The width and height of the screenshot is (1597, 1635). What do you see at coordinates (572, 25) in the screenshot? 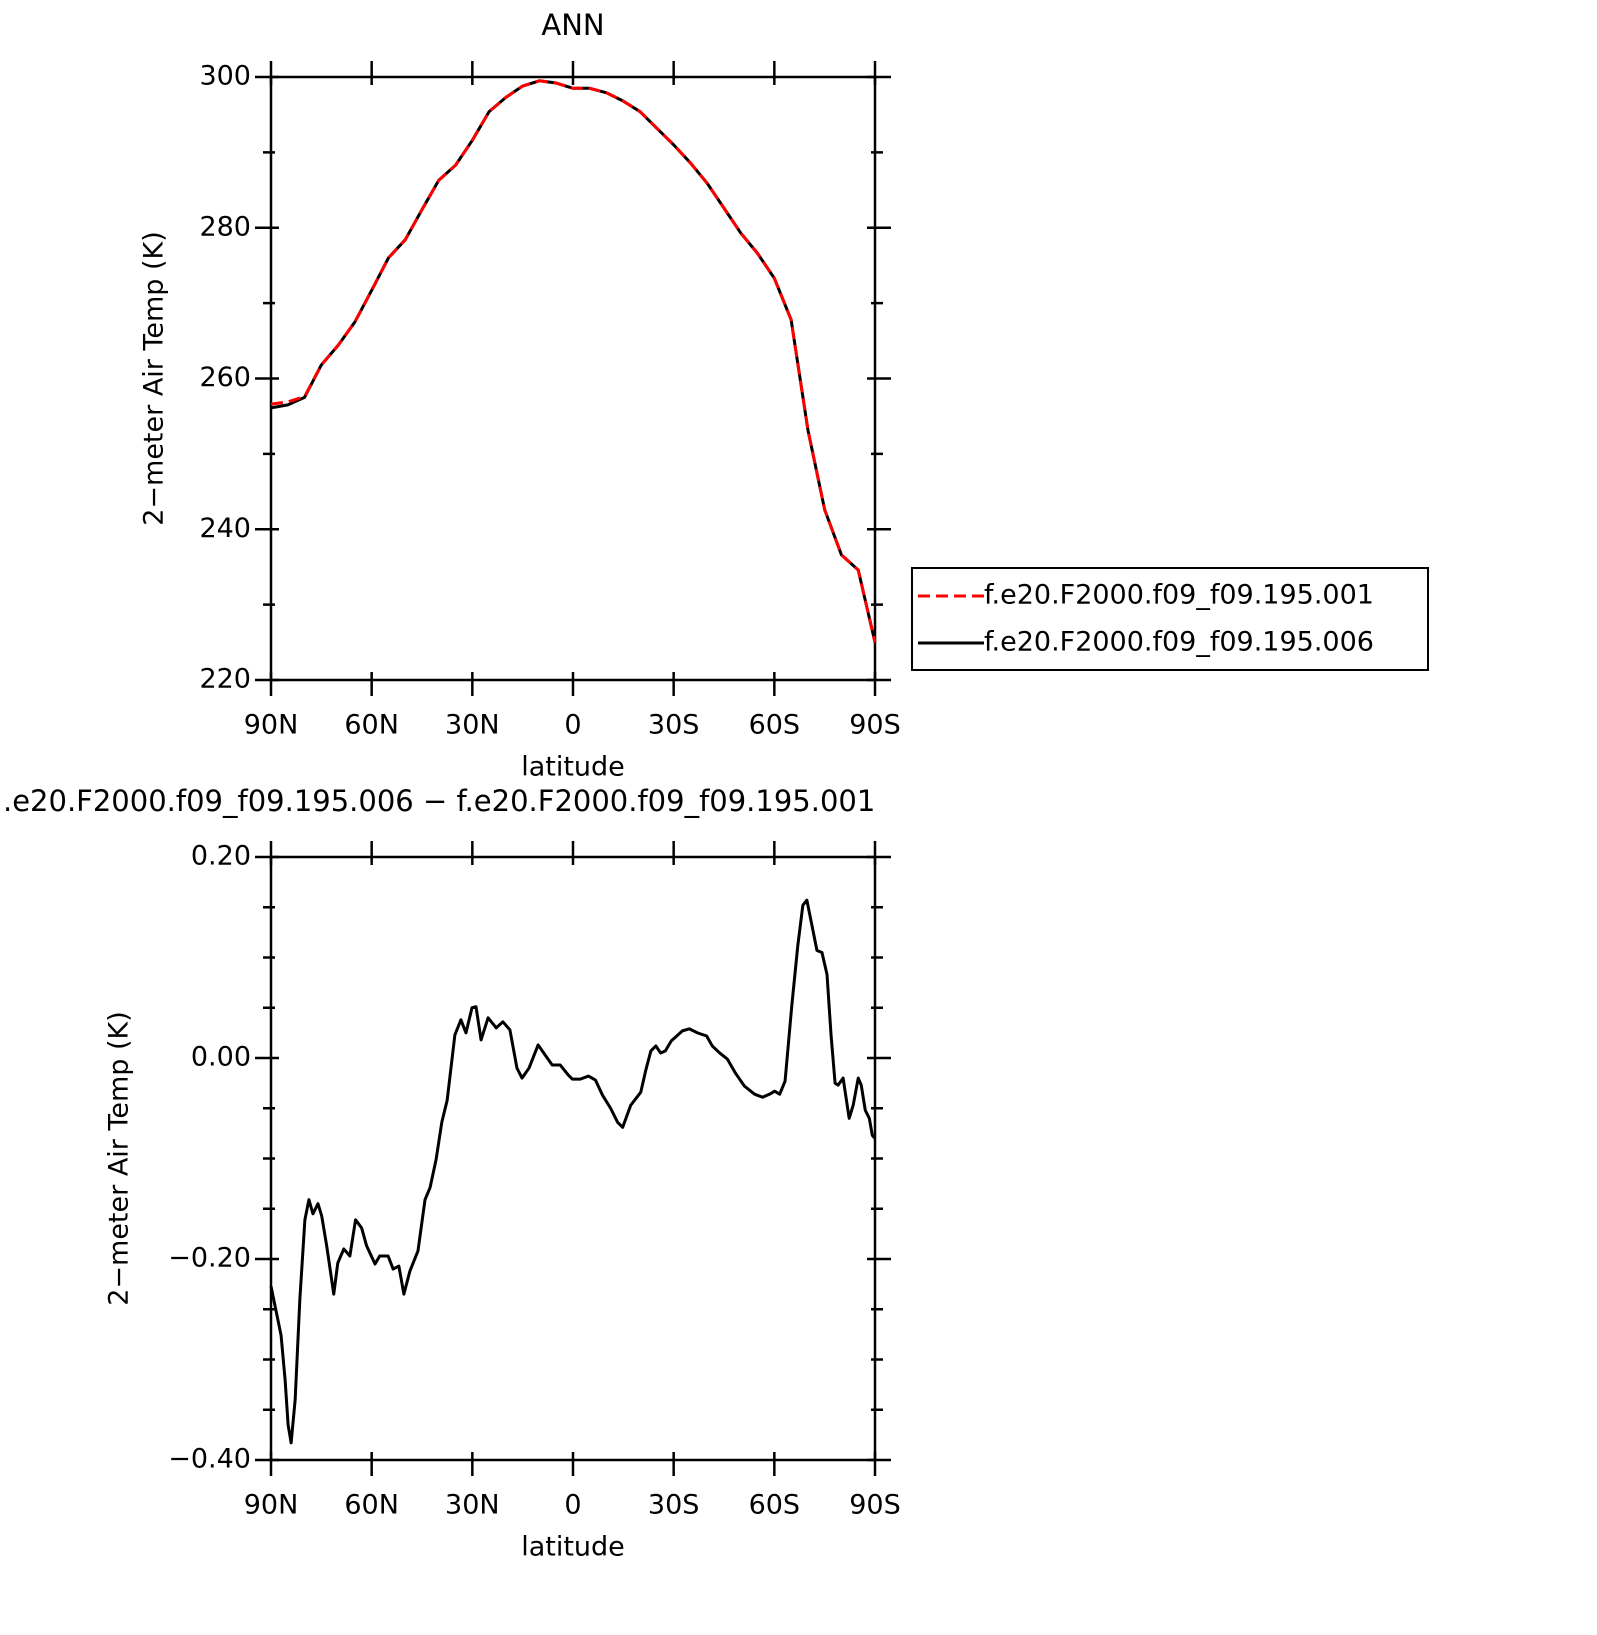
I see `chart-title: ANN` at bounding box center [572, 25].